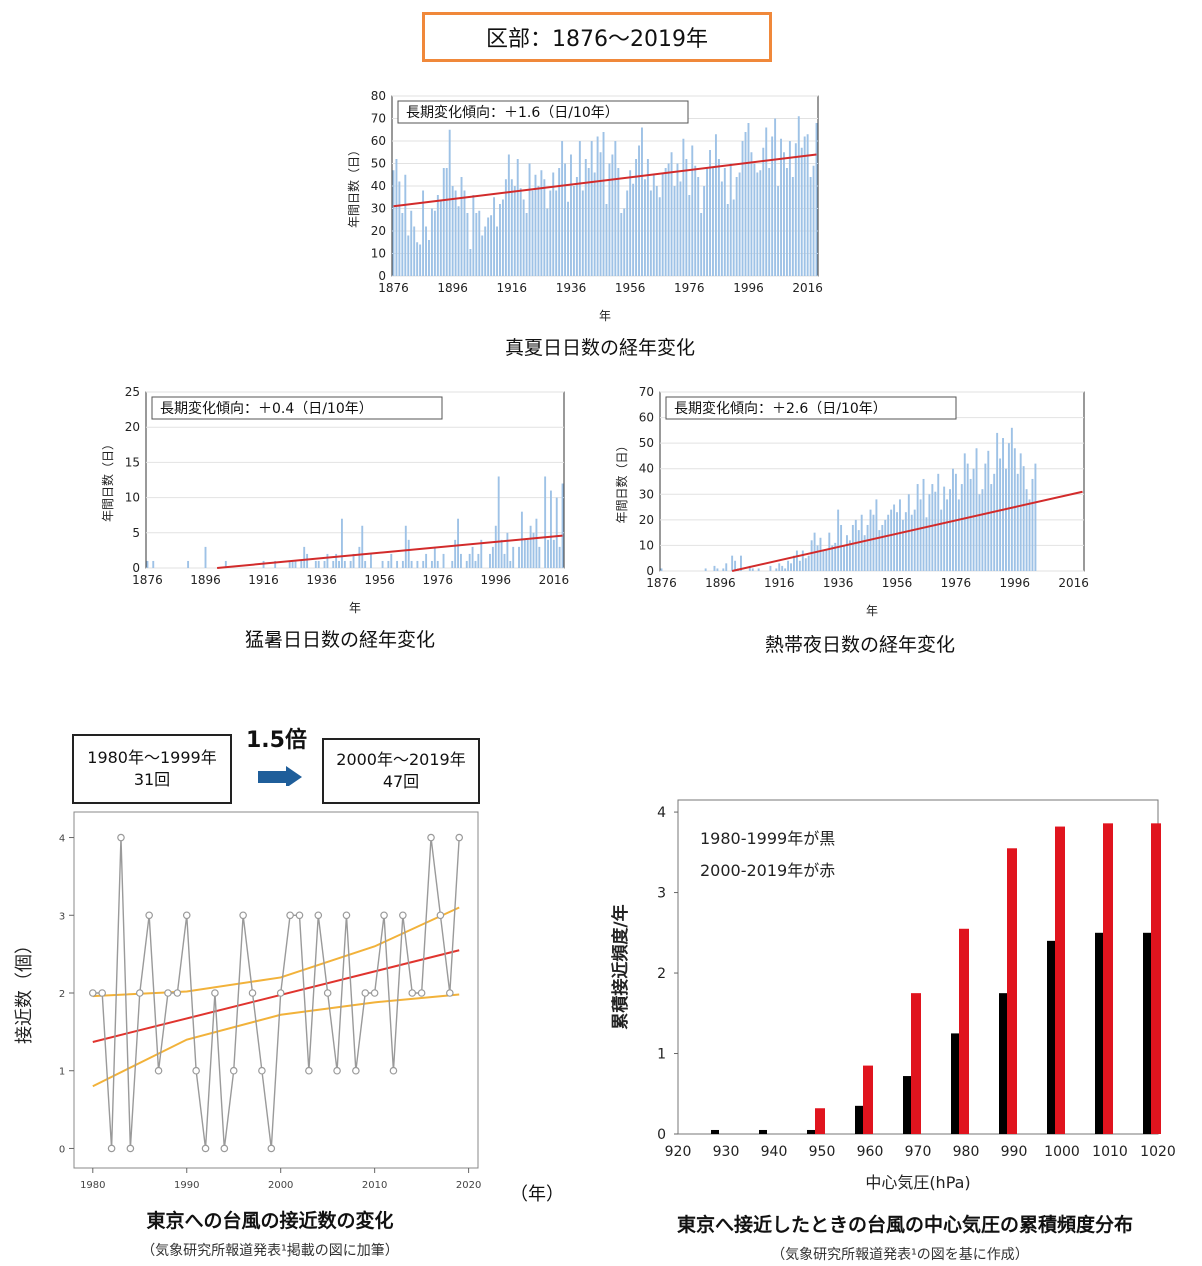  What do you see at coordinates (554, 580) in the screenshot?
I see `x-tick-label: 2016` at bounding box center [554, 580].